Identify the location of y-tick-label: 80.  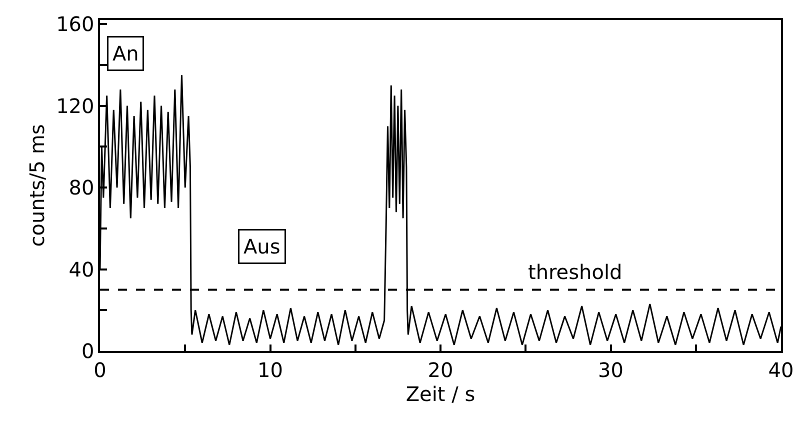
(81, 188).